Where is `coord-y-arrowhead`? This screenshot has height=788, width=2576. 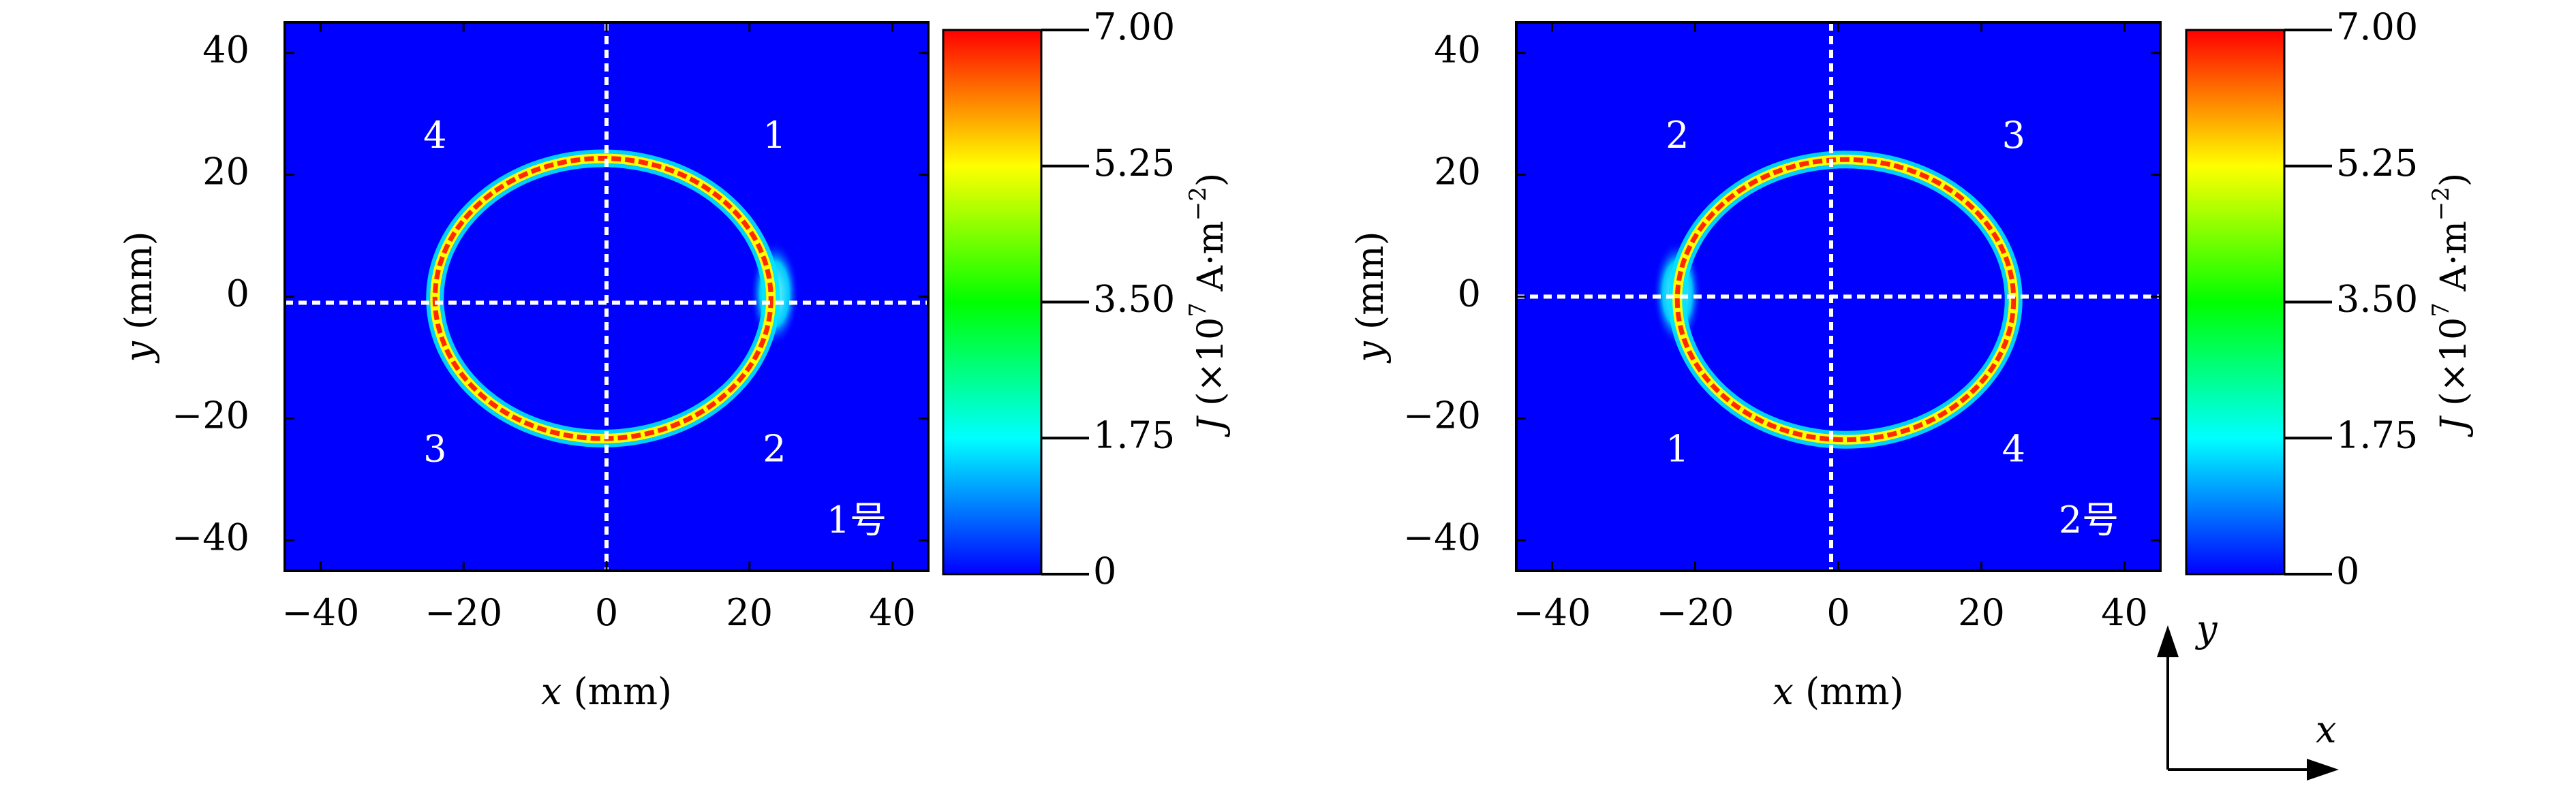
coord-y-arrowhead is located at coordinates (2168, 641).